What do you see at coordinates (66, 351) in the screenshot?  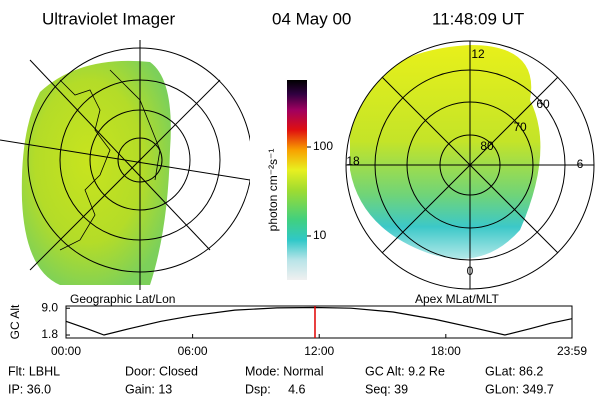 I see `x-tick-label: 00:00` at bounding box center [66, 351].